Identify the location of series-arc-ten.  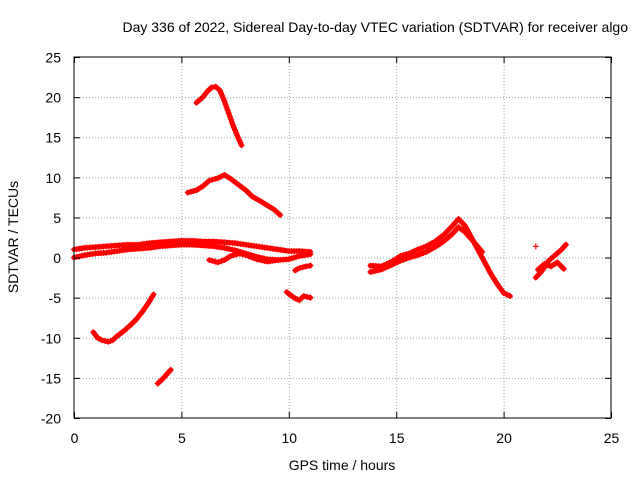
(233, 194).